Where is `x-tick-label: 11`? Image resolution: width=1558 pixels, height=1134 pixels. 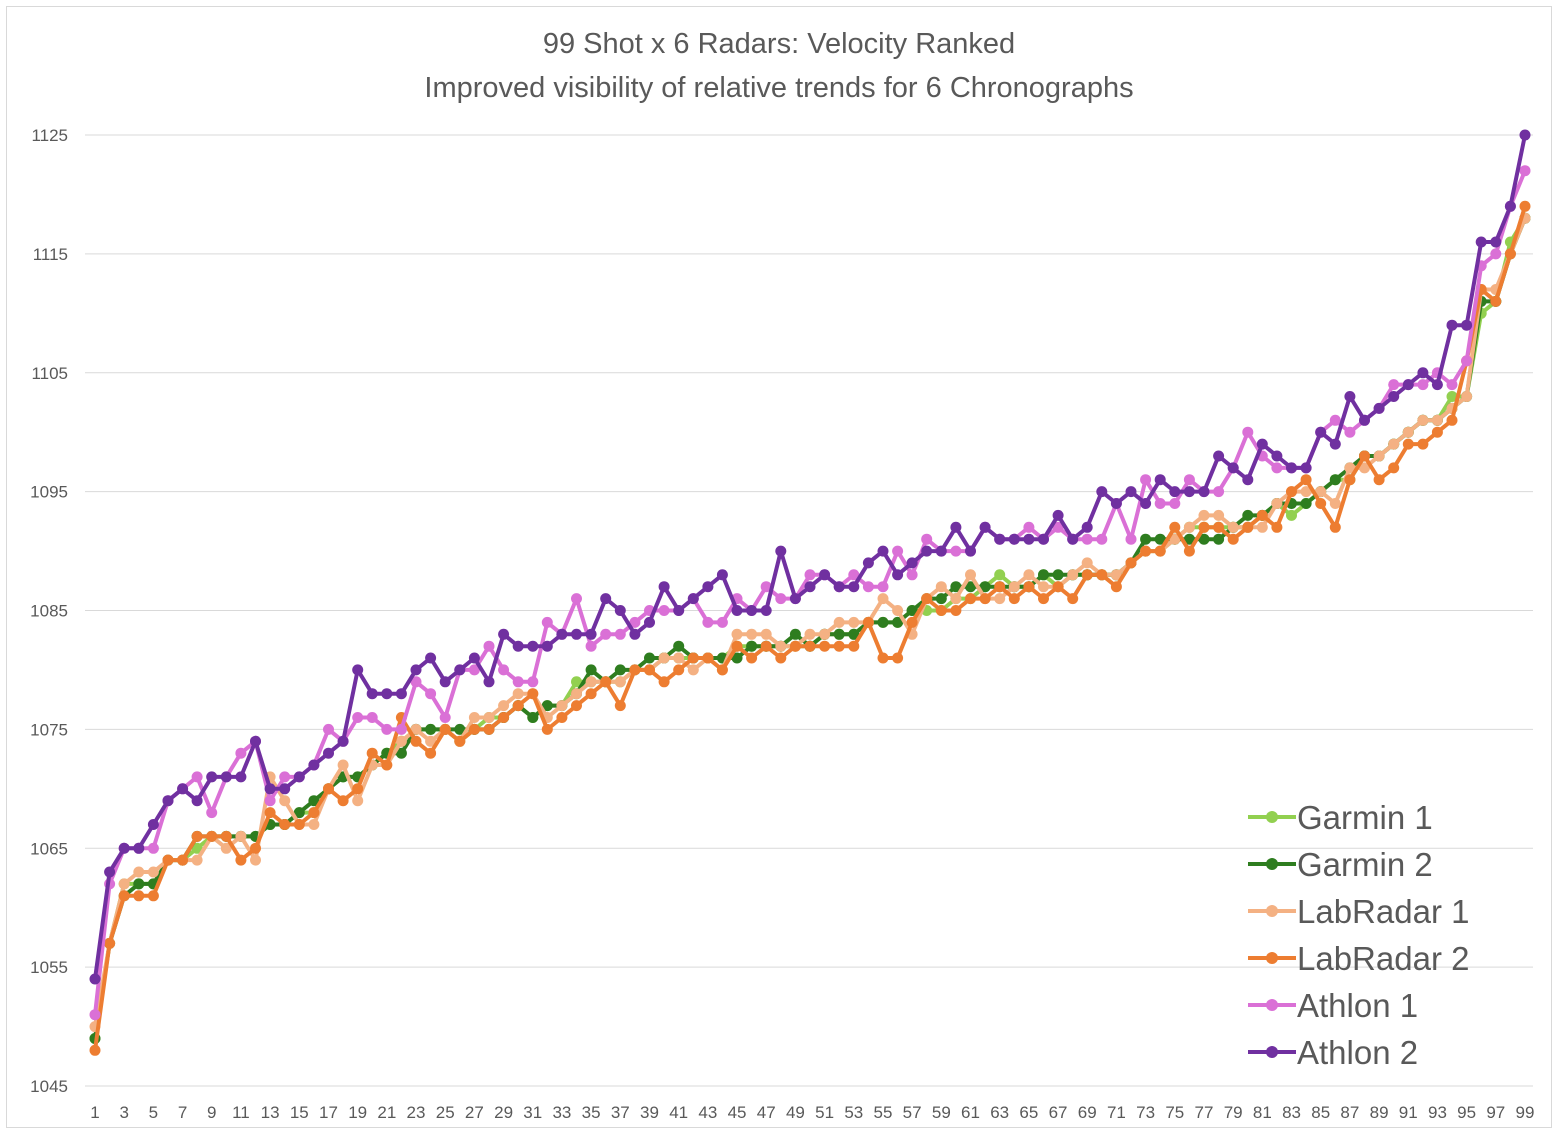 x-tick-label: 11 is located at coordinates (241, 1112).